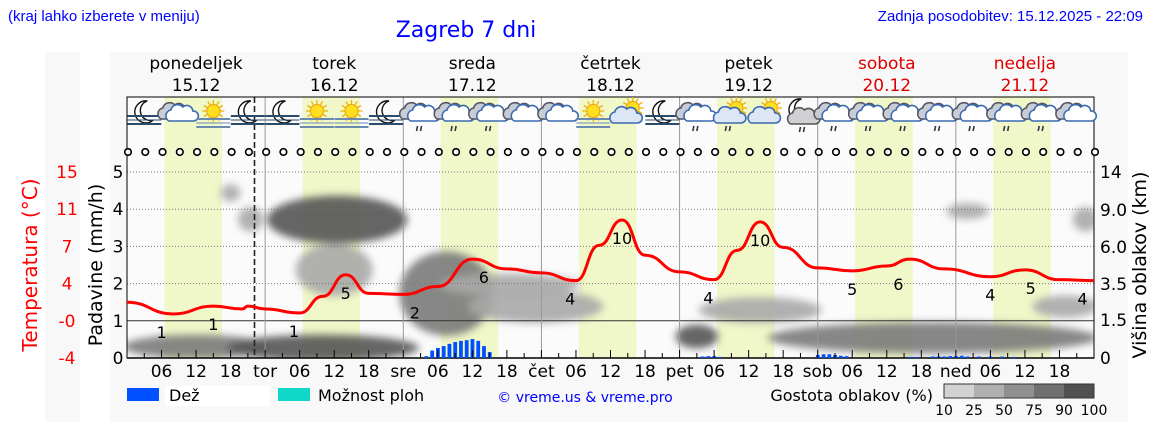 The height and width of the screenshot is (443, 1152). What do you see at coordinates (67, 322) in the screenshot?
I see `temperature-tick: -0` at bounding box center [67, 322].